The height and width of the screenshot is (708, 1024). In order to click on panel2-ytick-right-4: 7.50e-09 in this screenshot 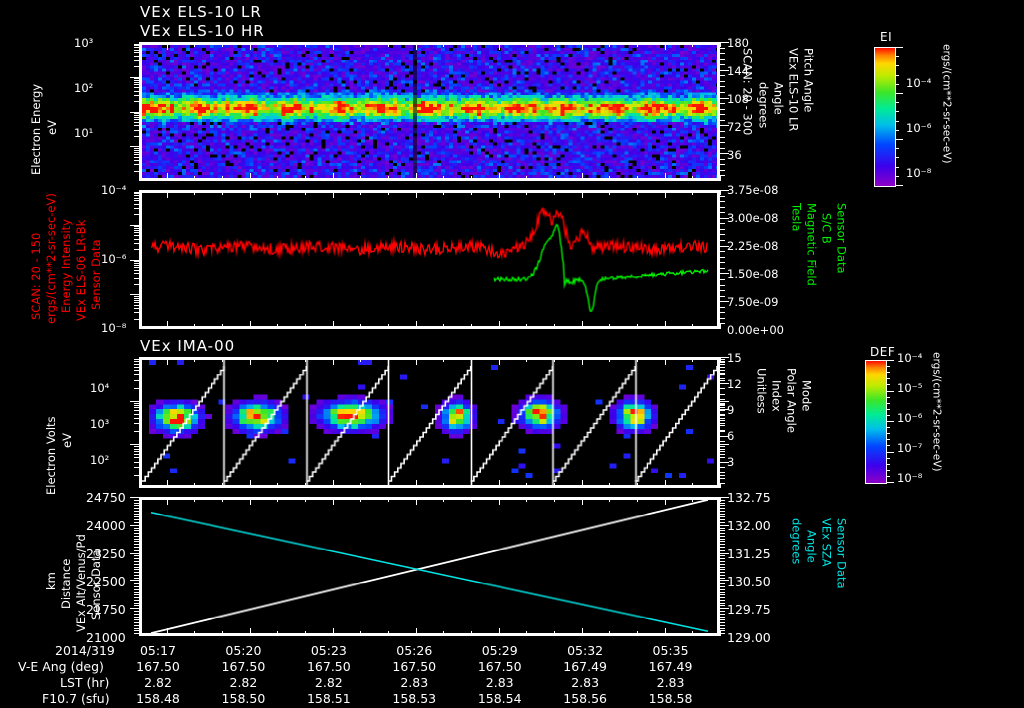, I will do `click(753, 302)`.